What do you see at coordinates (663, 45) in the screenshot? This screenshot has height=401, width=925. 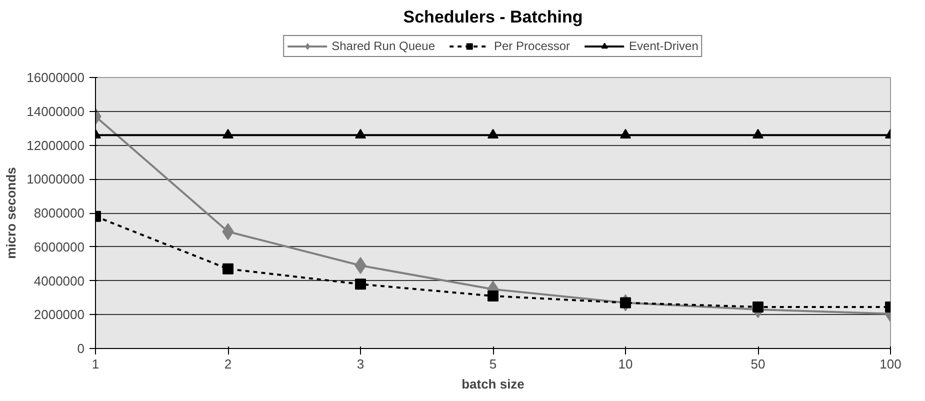 I see `legend-label: Event-Driven` at bounding box center [663, 45].